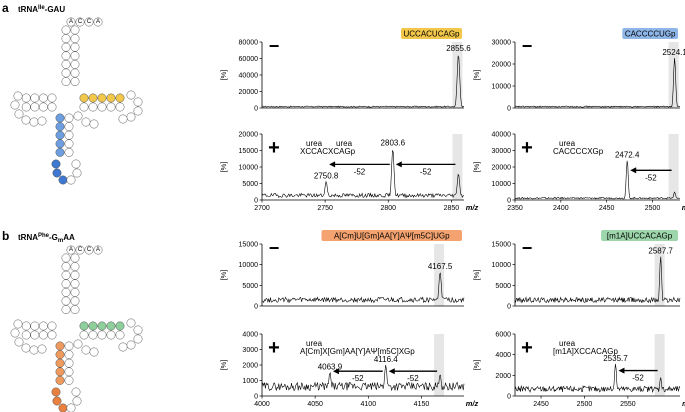 The width and height of the screenshot is (685, 412). What do you see at coordinates (360, 171) in the screenshot?
I see `mass-shift-label: -52` at bounding box center [360, 171].